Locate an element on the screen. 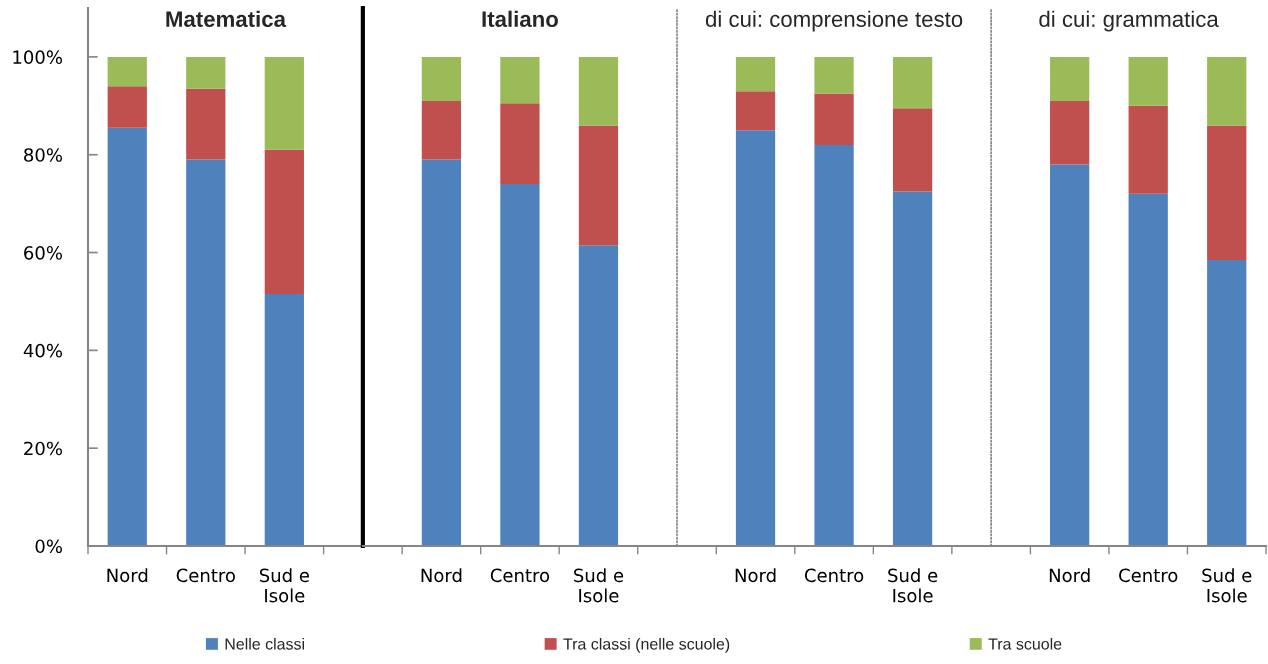 The width and height of the screenshot is (1268, 664). y-tick-label: 0% is located at coordinates (48, 546).